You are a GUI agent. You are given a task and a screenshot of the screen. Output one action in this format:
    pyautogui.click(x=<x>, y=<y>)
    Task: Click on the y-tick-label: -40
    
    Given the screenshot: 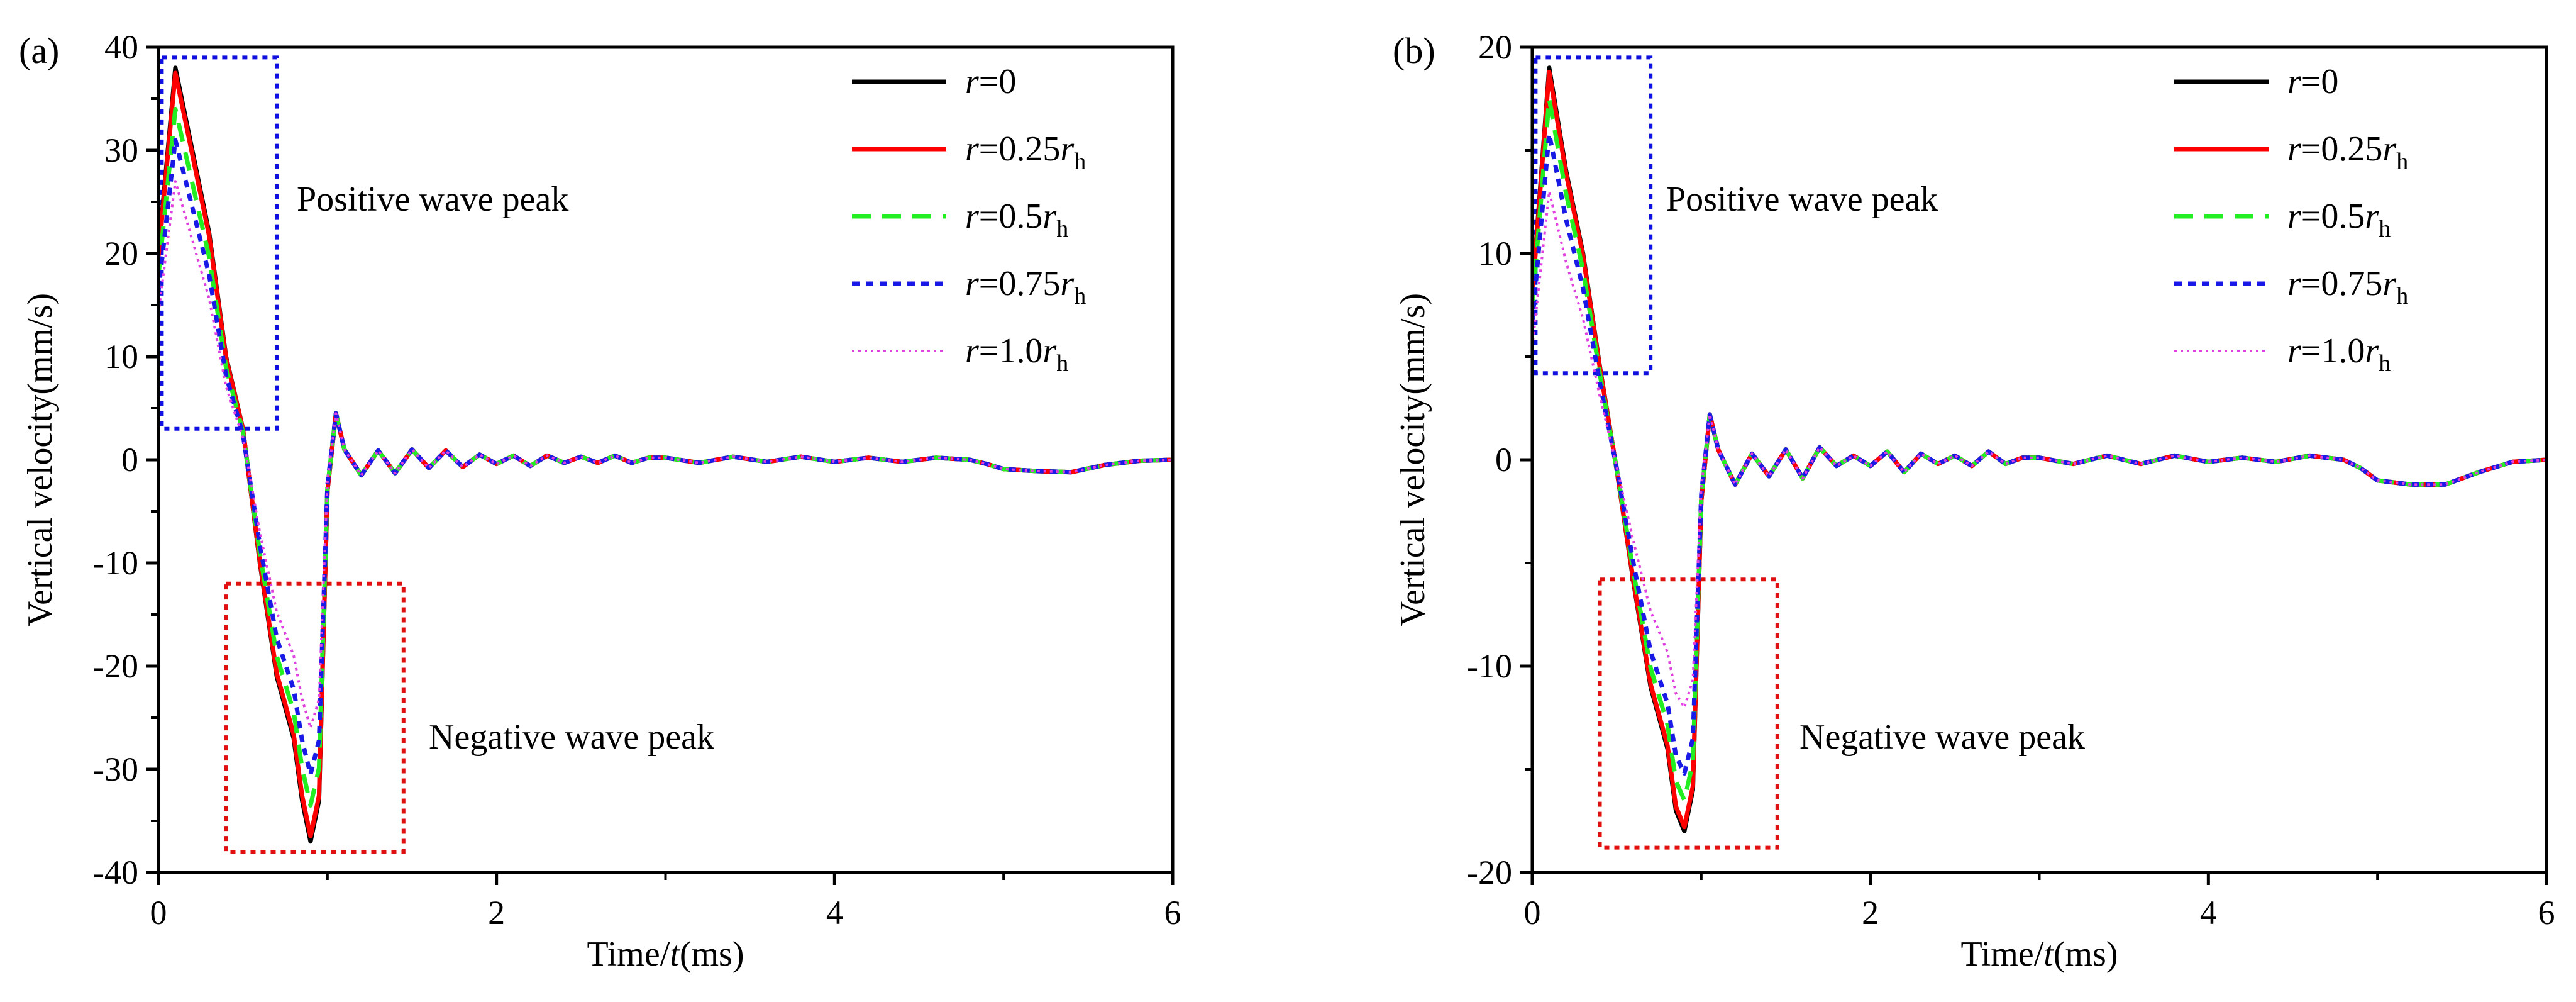 What is the action you would take?
    pyautogui.click(x=115, y=872)
    